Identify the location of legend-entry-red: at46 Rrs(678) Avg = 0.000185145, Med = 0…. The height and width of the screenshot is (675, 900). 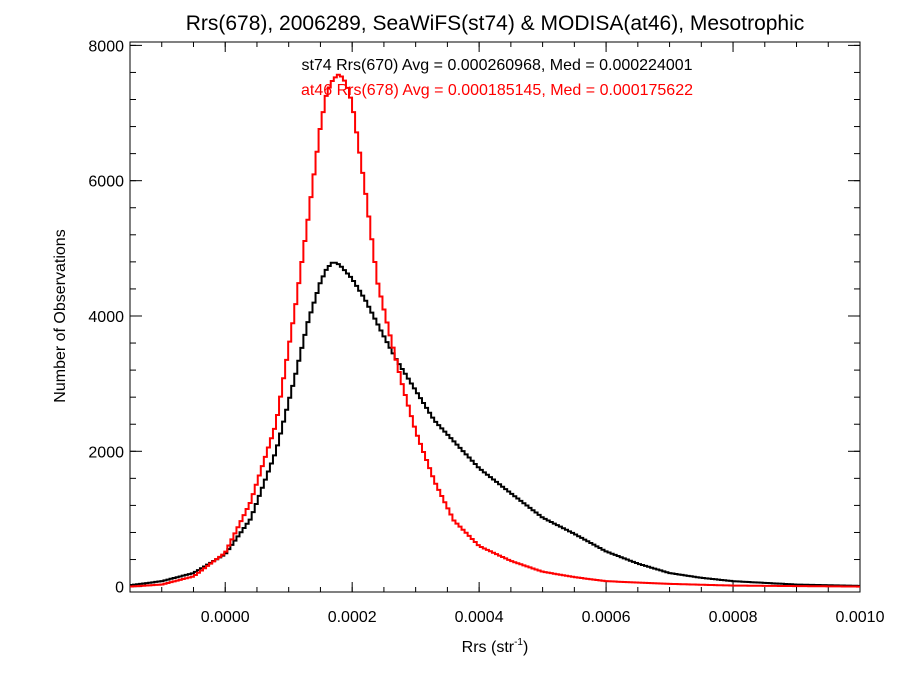
(497, 90).